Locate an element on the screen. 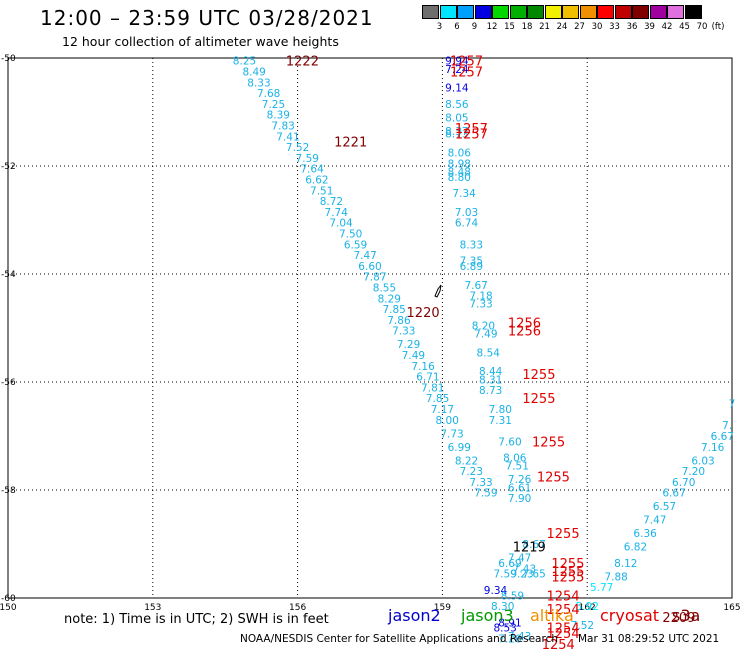 Image resolution: width=740 pixels, height=650 pixels. wave-height-value: 9.34 is located at coordinates (496, 591).